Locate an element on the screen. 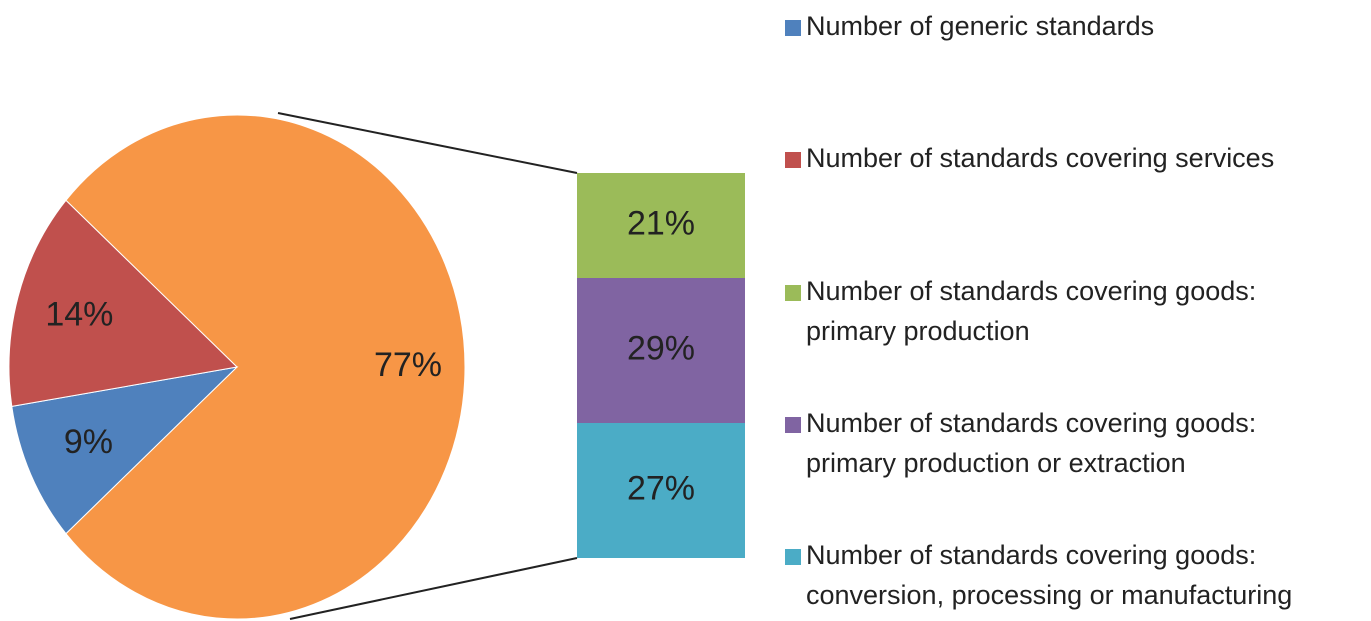  legend-label: primary production or extraction is located at coordinates (996, 463).